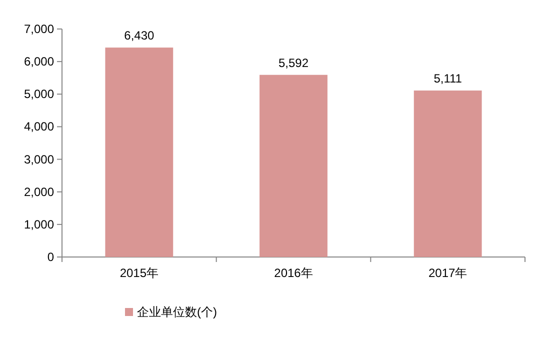 The height and width of the screenshot is (341, 550). What do you see at coordinates (50, 257) in the screenshot?
I see `y-tick-label: 0` at bounding box center [50, 257].